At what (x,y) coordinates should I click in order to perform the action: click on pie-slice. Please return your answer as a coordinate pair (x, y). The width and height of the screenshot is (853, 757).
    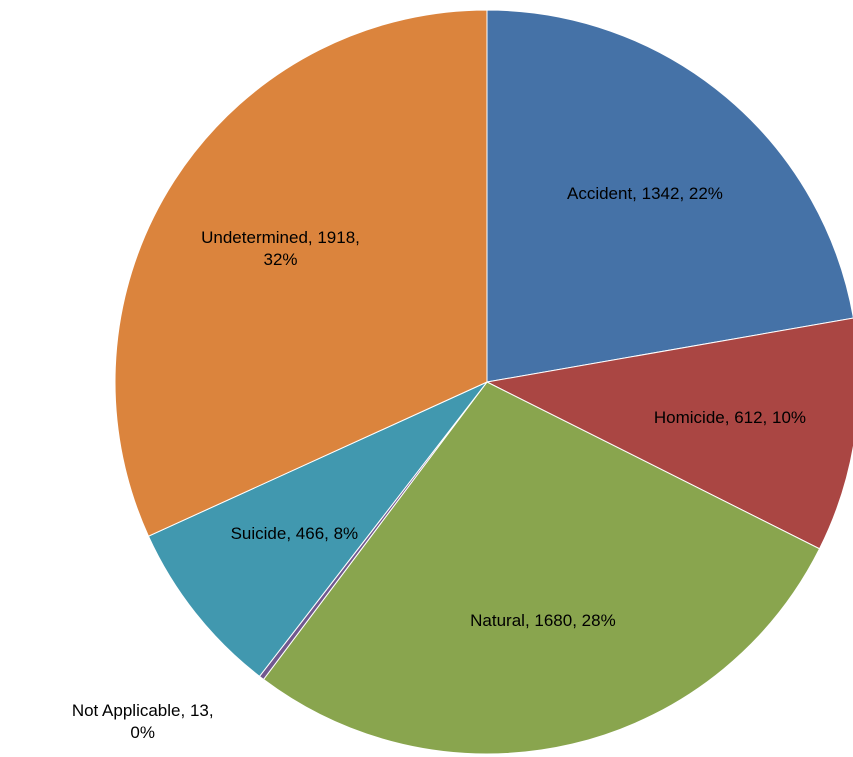
    Looking at the image, I should click on (669, 433).